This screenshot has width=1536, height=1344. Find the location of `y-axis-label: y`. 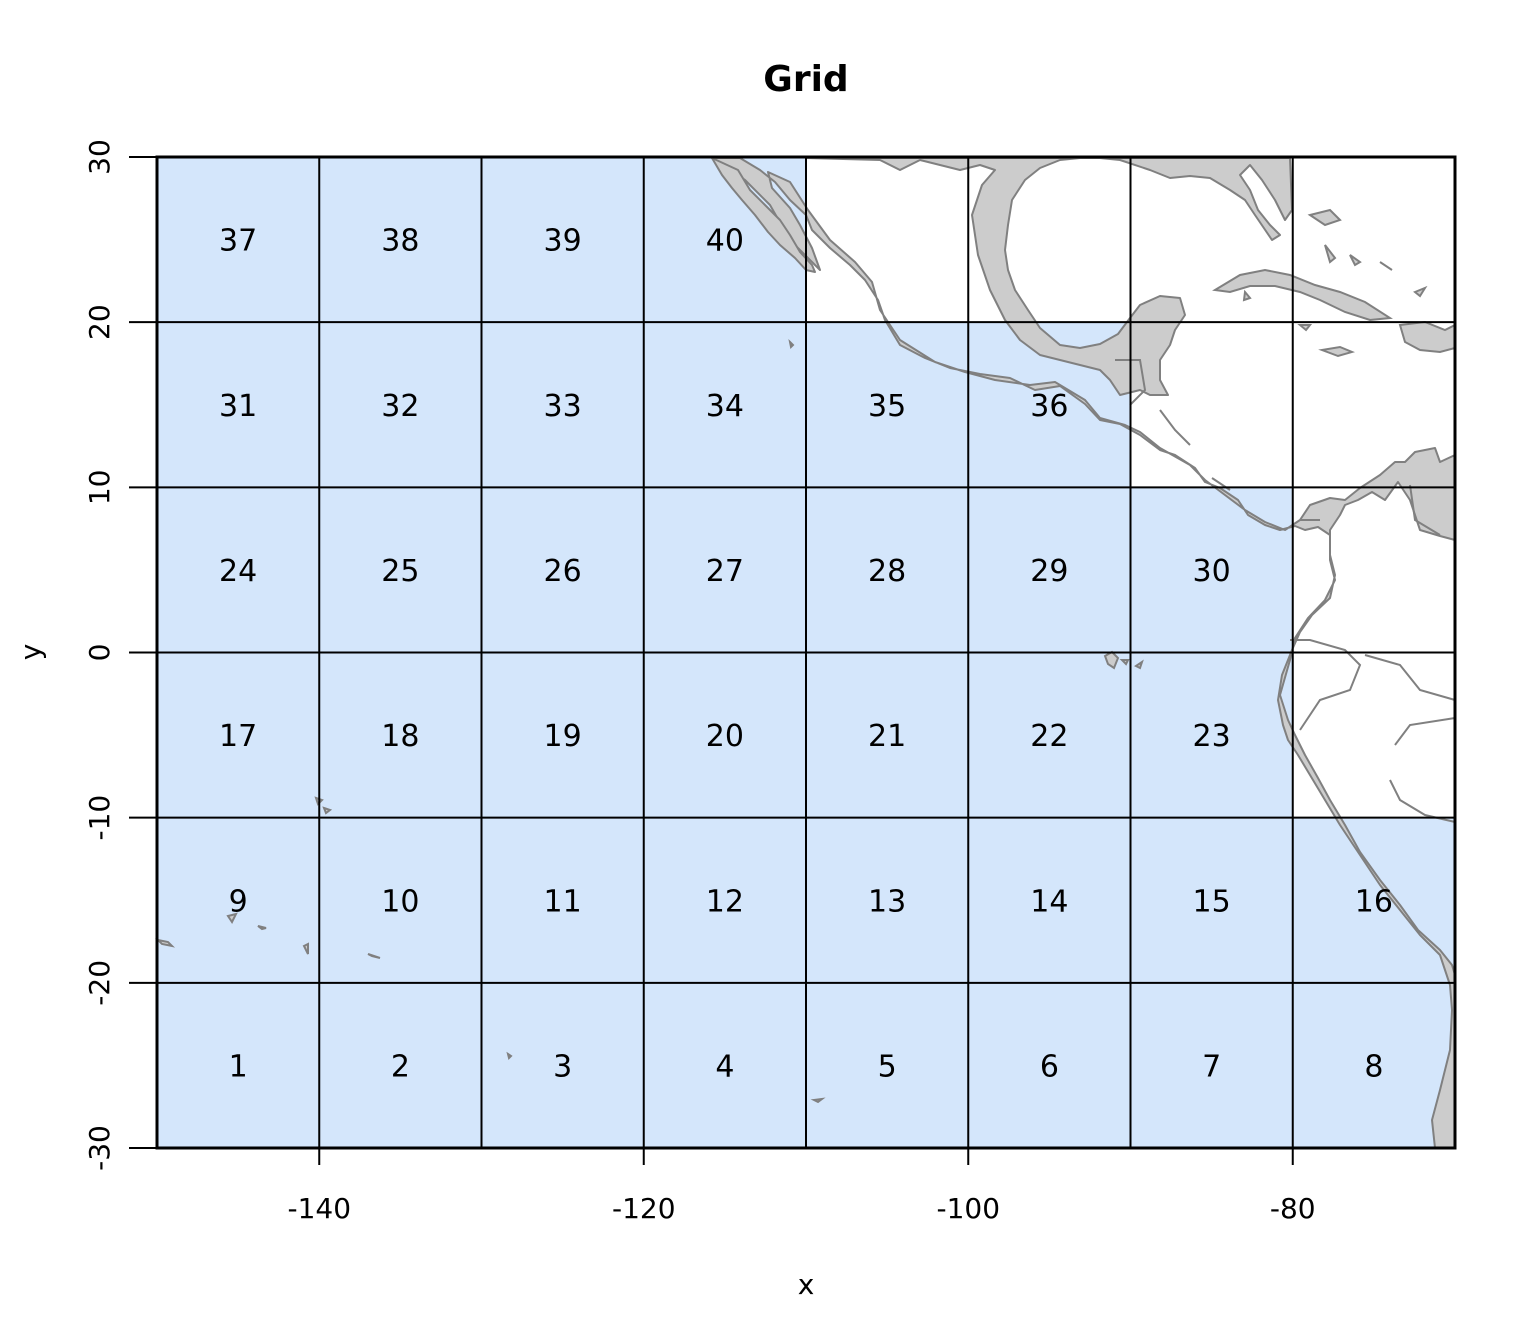

y-axis-label: y is located at coordinates (30, 652).